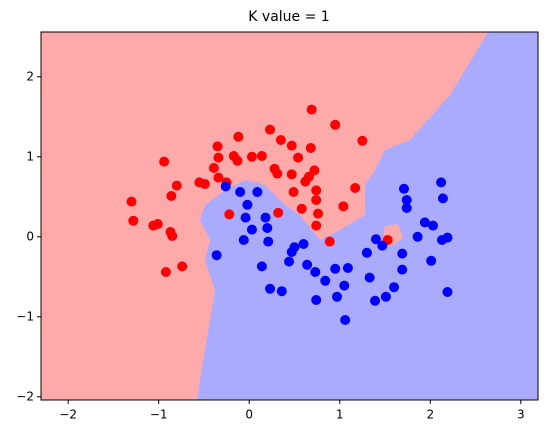 The image size is (546, 434). What do you see at coordinates (25, 316) in the screenshot?
I see `y-tick-label: −1` at bounding box center [25, 316].